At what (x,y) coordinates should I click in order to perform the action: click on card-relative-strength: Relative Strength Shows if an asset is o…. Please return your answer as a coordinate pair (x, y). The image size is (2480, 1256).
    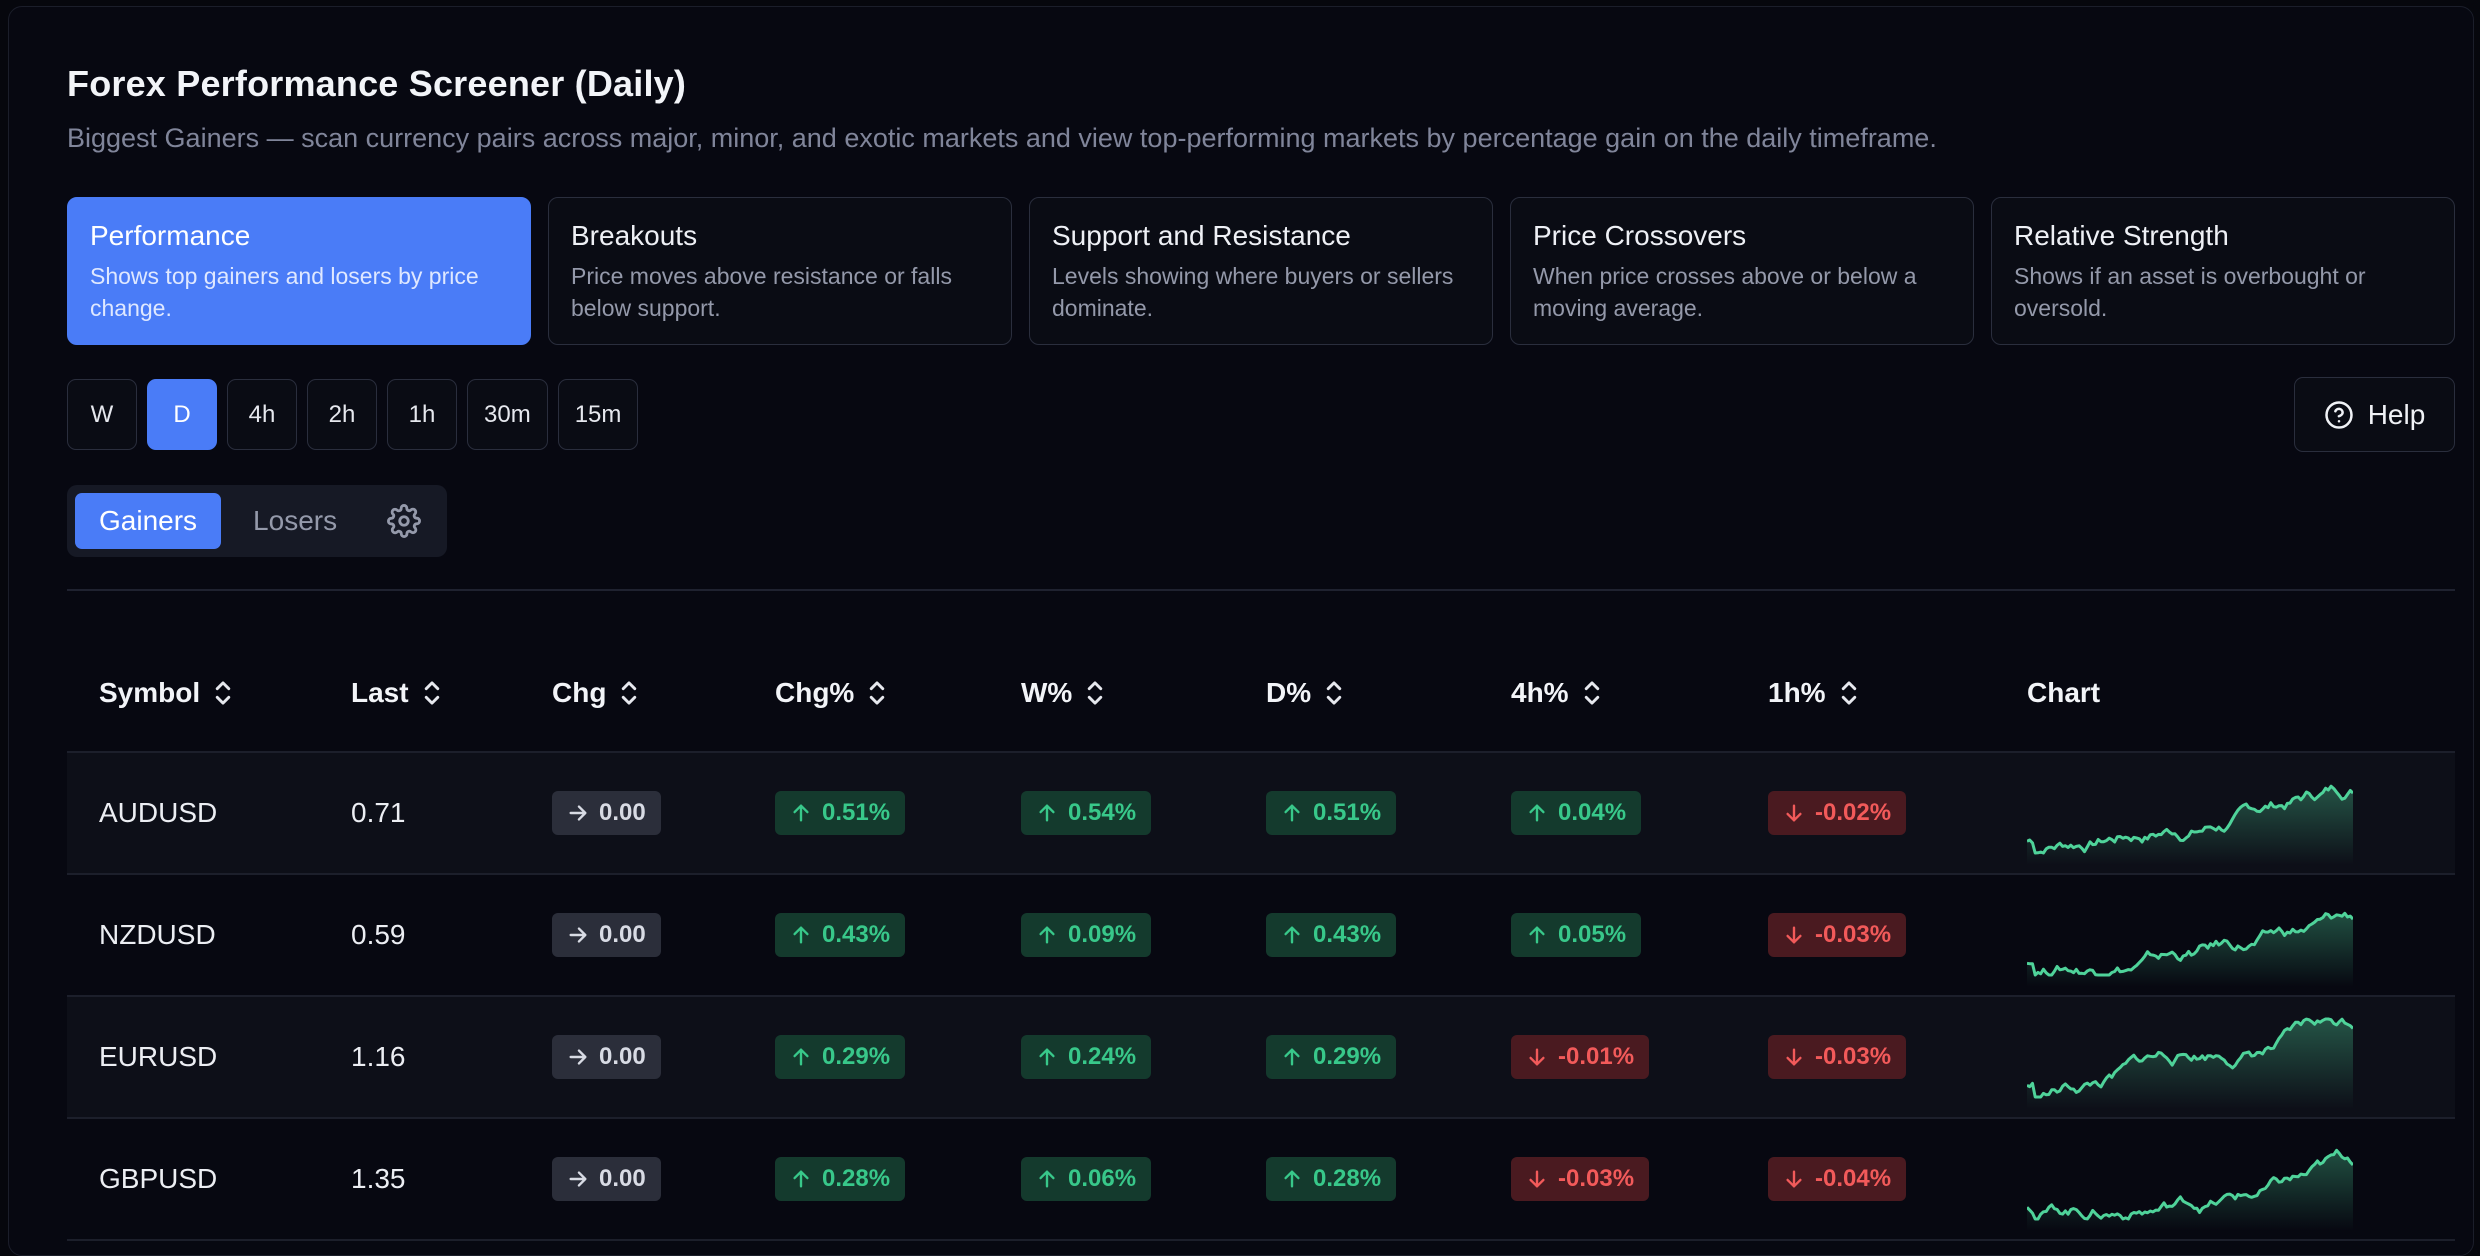
    Looking at the image, I should click on (2223, 271).